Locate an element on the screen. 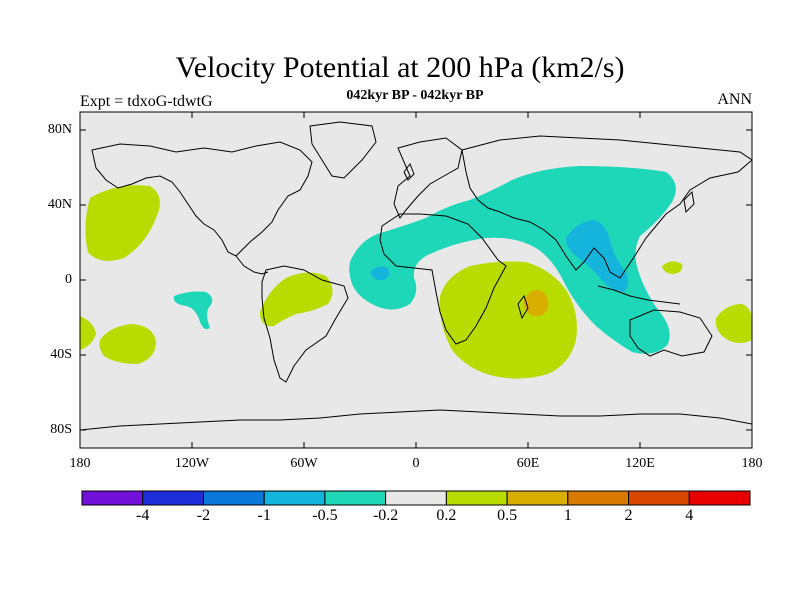  colorbar-label: -0.5 is located at coordinates (325, 515).